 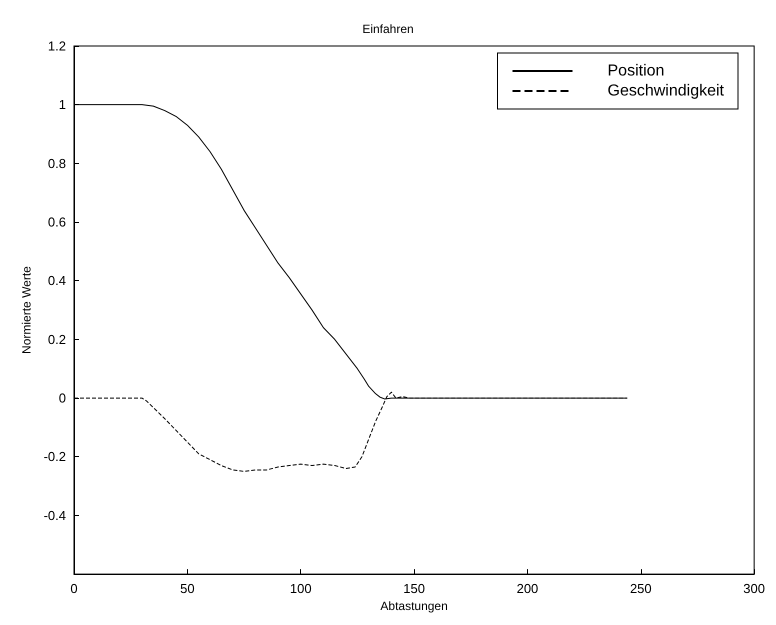 I want to click on y-tick-label: 1, so click(x=62, y=104).